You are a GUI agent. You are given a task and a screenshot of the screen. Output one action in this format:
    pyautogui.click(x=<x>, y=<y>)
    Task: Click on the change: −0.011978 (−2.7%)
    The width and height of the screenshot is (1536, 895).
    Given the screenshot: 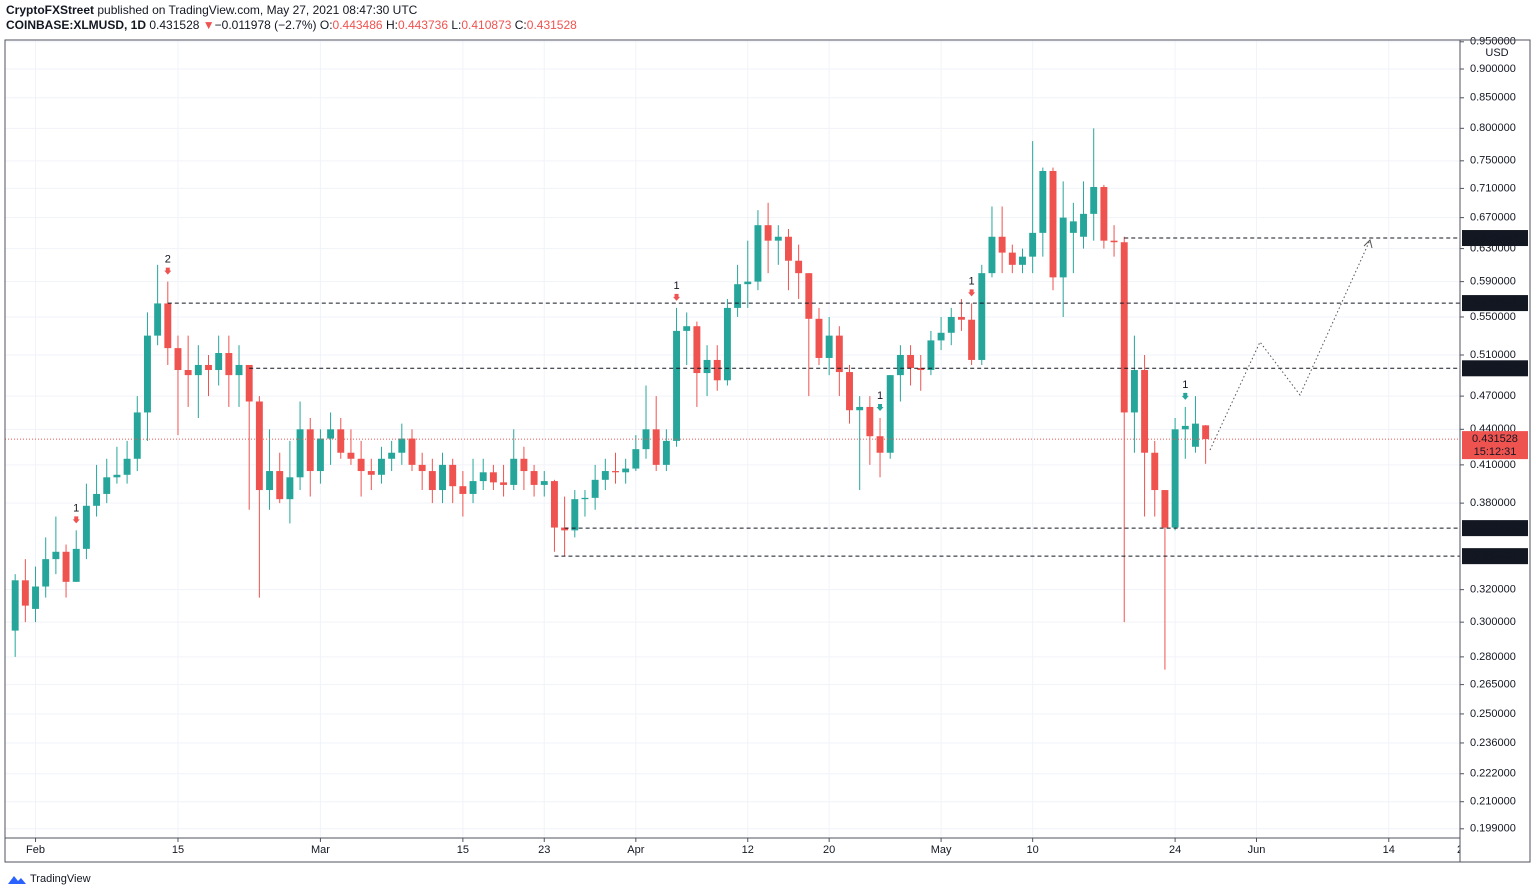 What is the action you would take?
    pyautogui.click(x=266, y=25)
    